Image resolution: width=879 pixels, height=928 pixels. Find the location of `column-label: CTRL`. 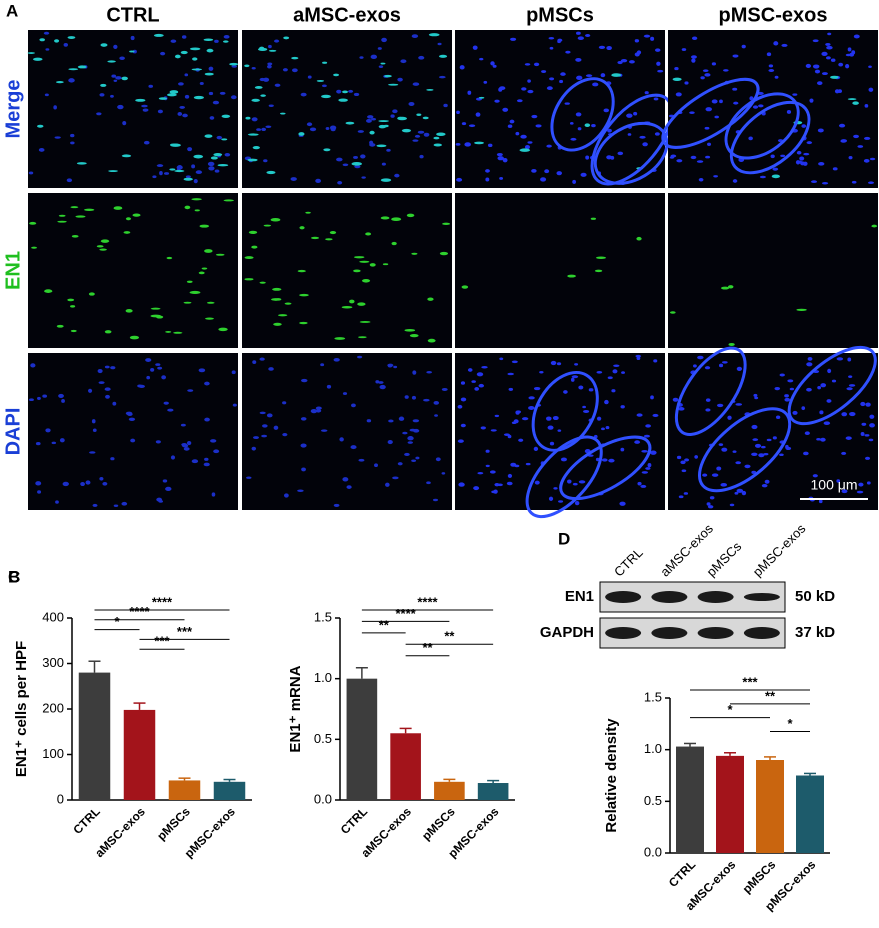

column-label: CTRL is located at coordinates (132, 15).